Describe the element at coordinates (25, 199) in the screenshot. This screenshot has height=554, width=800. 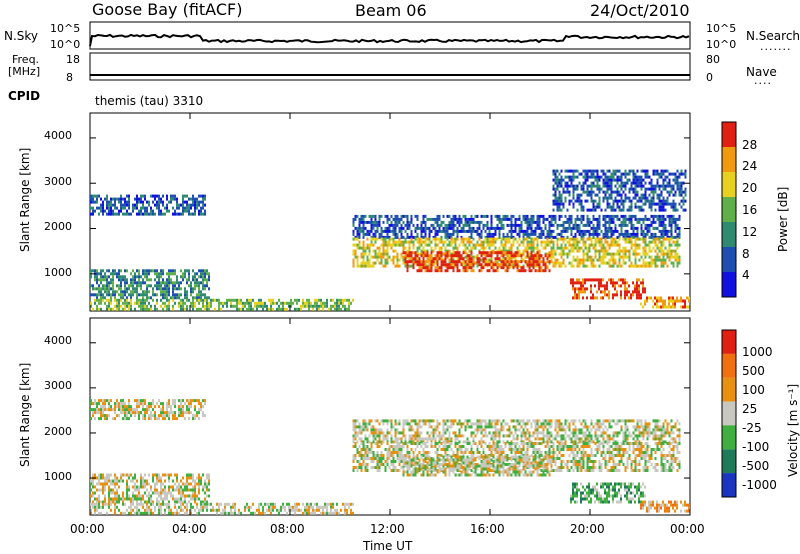
I see `power-ylabel: Slant Range [km]` at that location.